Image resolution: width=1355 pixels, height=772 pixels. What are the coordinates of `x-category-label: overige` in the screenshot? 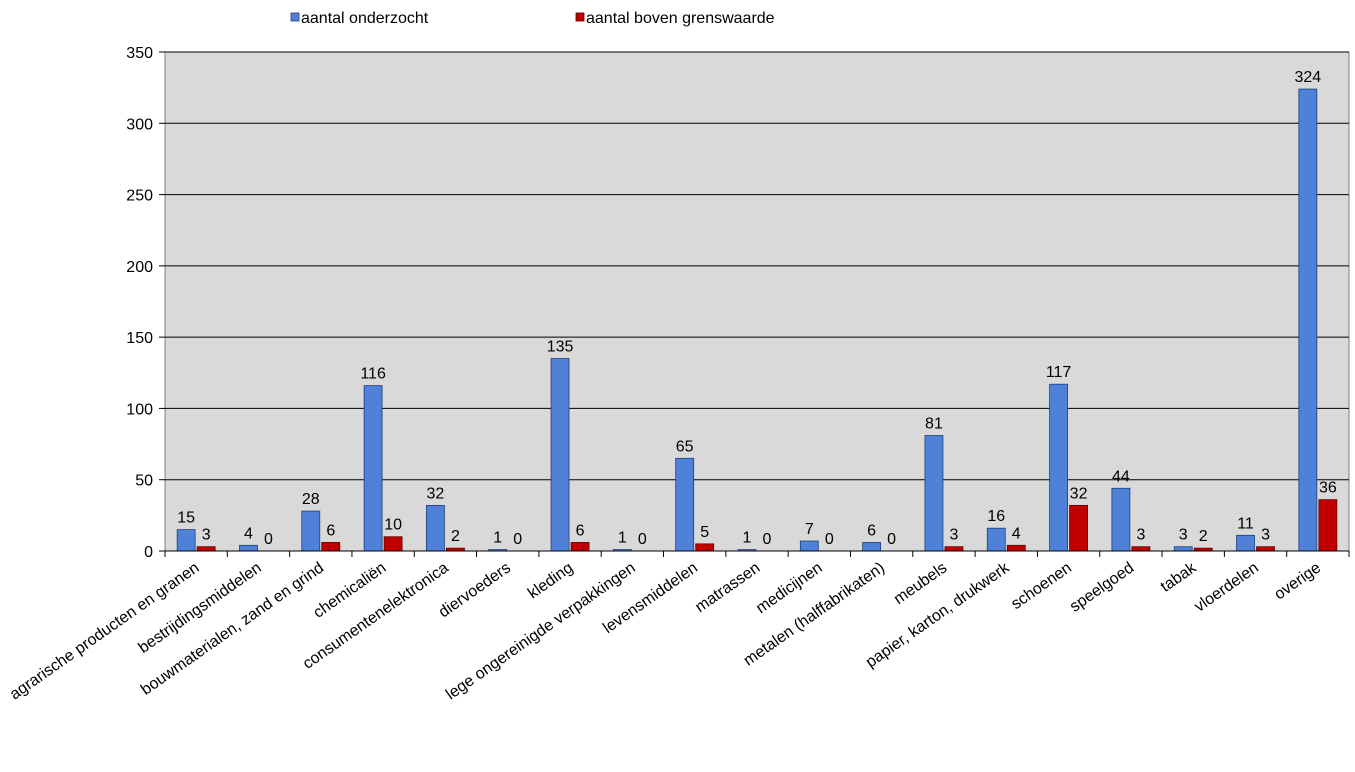 It's located at (1297, 581).